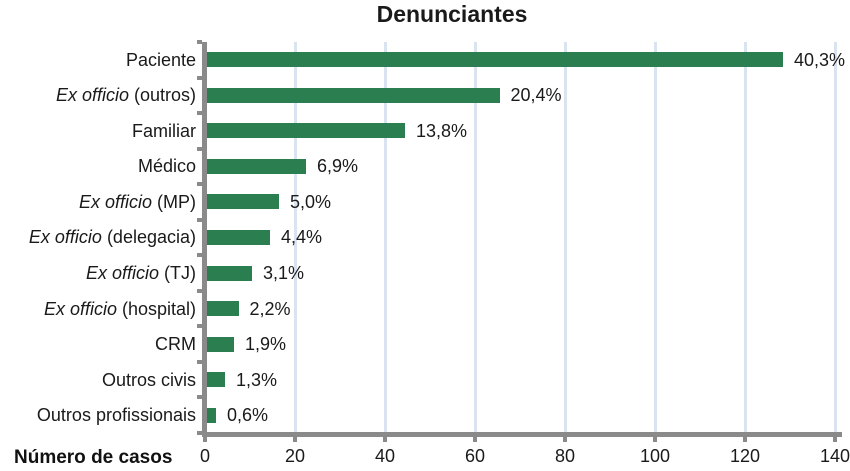  I want to click on category-label-text: (MP), so click(174, 201).